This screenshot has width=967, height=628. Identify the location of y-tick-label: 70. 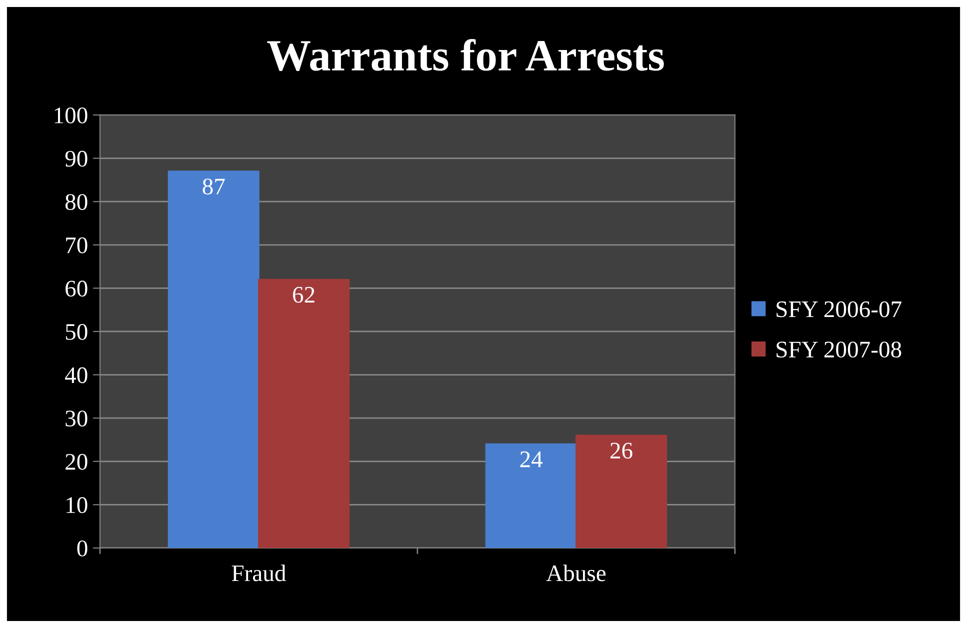
(77, 245).